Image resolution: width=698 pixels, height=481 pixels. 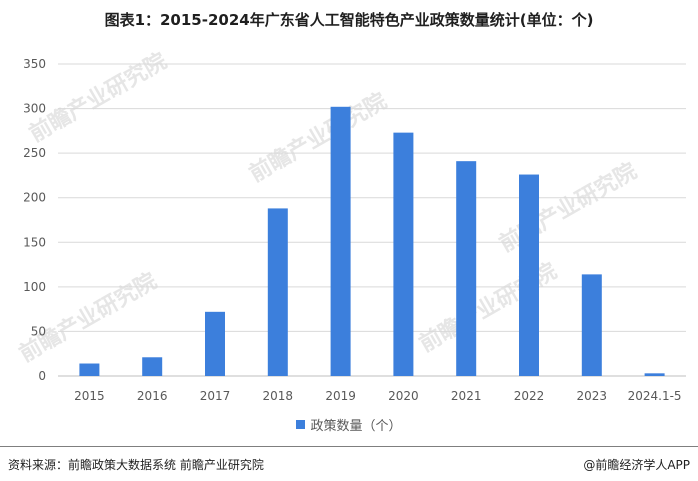 What do you see at coordinates (636, 465) in the screenshot?
I see `brand-credit: @前瞻经济学人APP` at bounding box center [636, 465].